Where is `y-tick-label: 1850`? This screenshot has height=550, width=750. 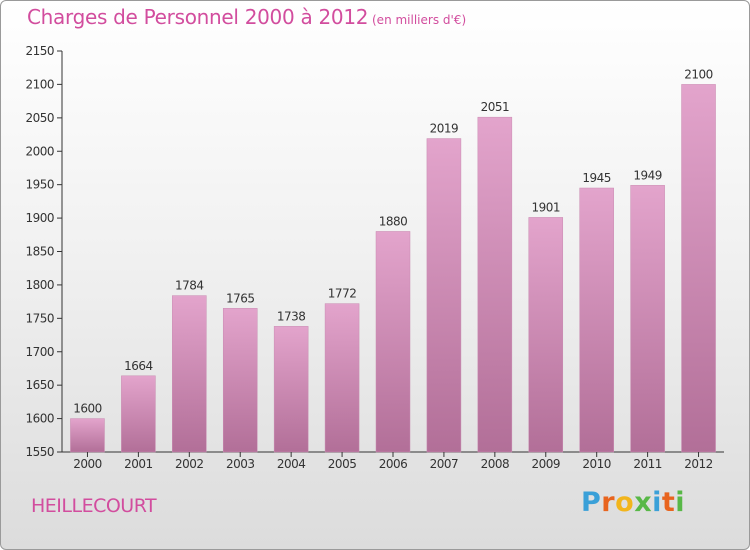 y-tick-label: 1850 is located at coordinates (39, 252).